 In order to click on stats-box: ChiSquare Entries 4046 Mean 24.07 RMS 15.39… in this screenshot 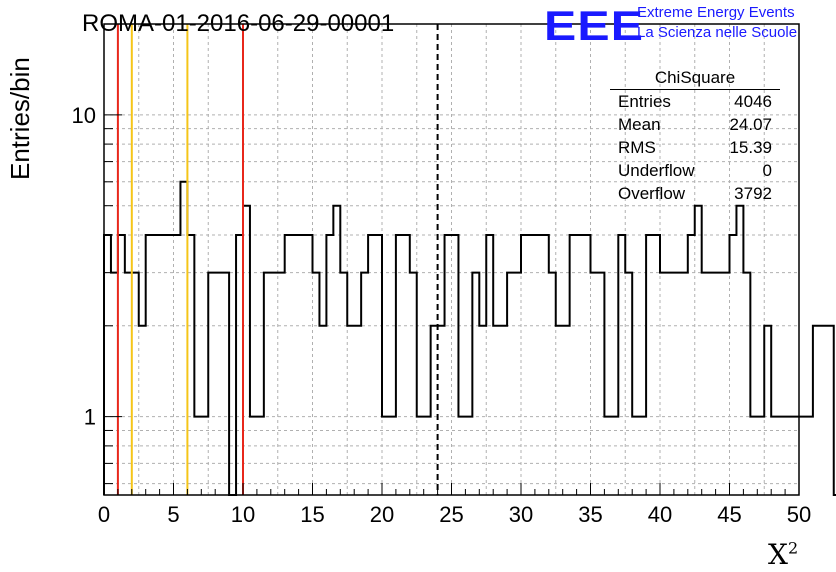, I will do `click(695, 137)`.